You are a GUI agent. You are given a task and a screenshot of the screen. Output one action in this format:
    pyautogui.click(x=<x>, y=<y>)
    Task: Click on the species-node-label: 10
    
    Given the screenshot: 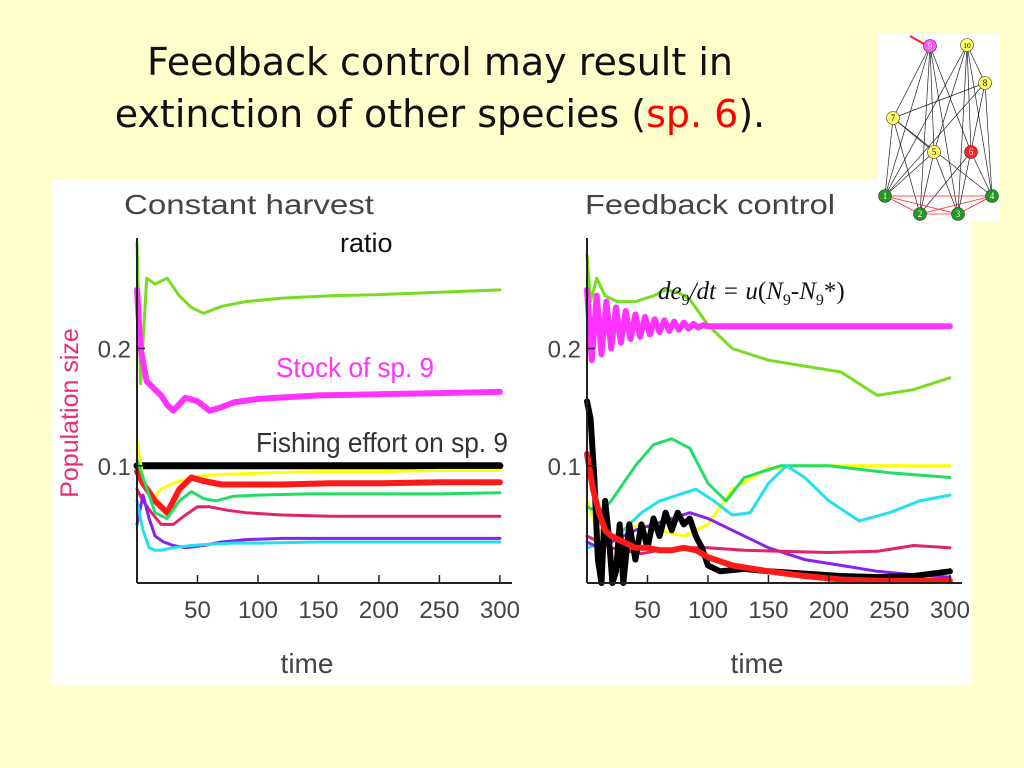 What is the action you would take?
    pyautogui.click(x=967, y=45)
    